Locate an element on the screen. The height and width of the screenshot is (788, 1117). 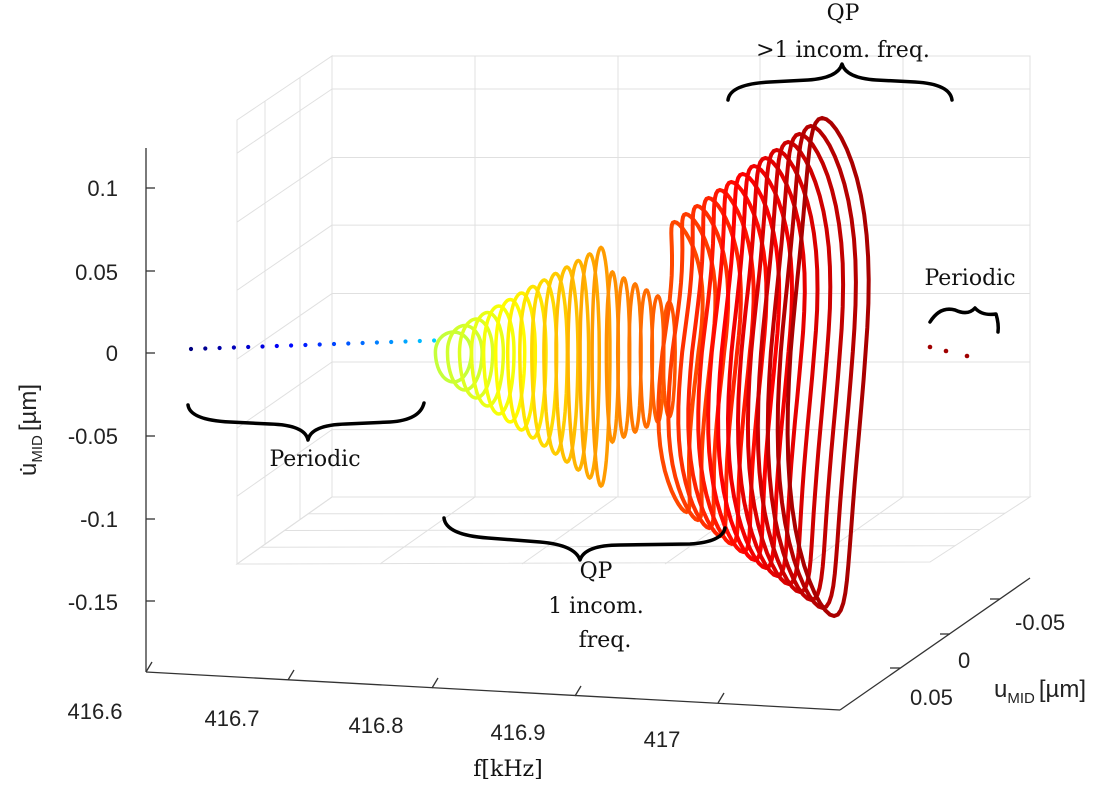
y-tick-label: 0.05 is located at coordinates (931, 697).